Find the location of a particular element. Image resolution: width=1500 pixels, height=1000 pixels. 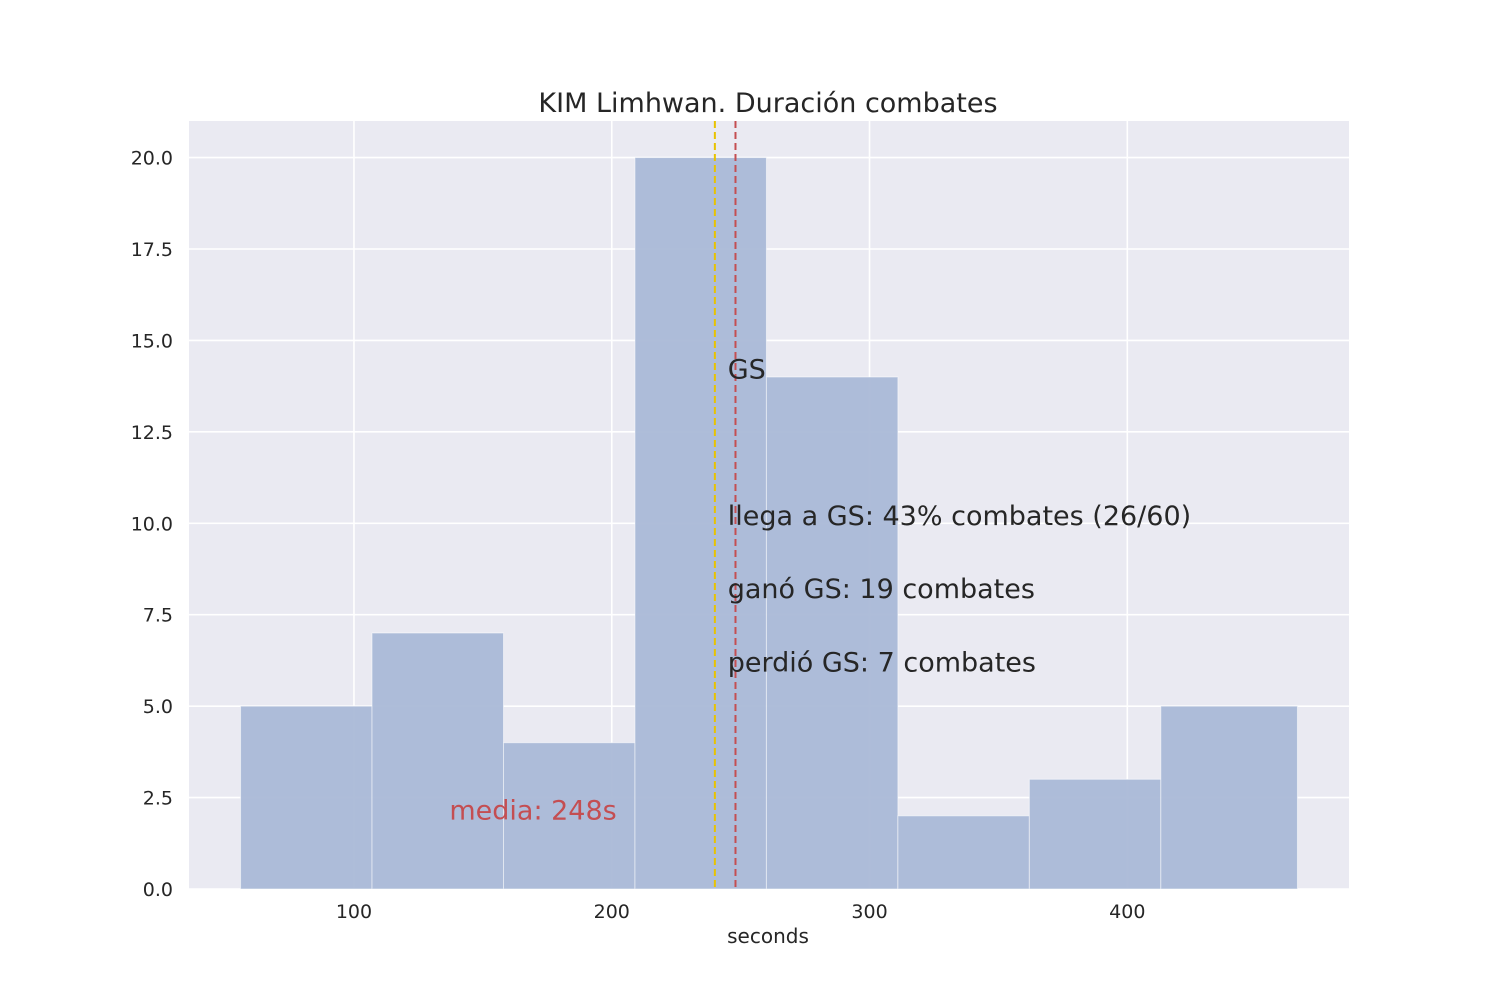

y-tick-label-0: 0.0 is located at coordinates (158, 890).